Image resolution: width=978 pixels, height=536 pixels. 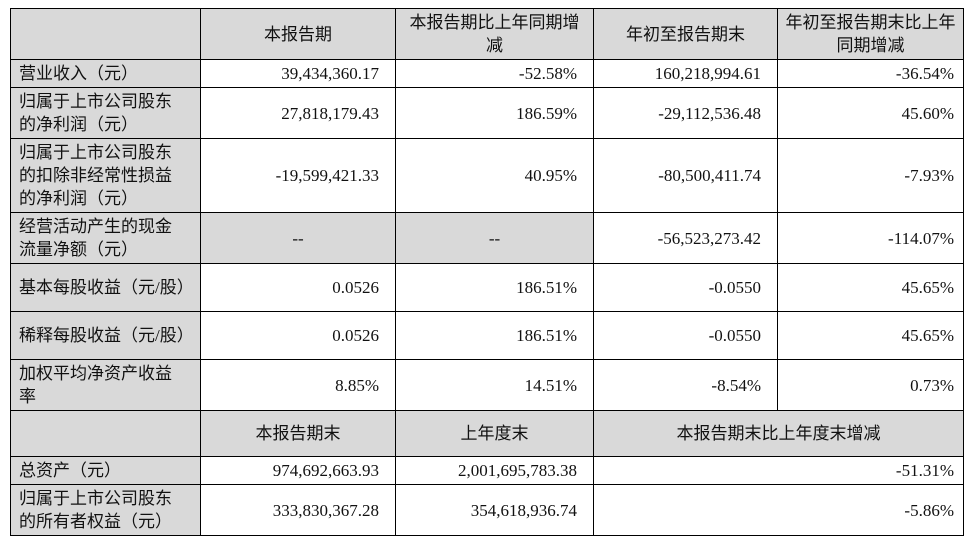 What do you see at coordinates (870, 385) in the screenshot?
I see `value-cell: 0.73%` at bounding box center [870, 385].